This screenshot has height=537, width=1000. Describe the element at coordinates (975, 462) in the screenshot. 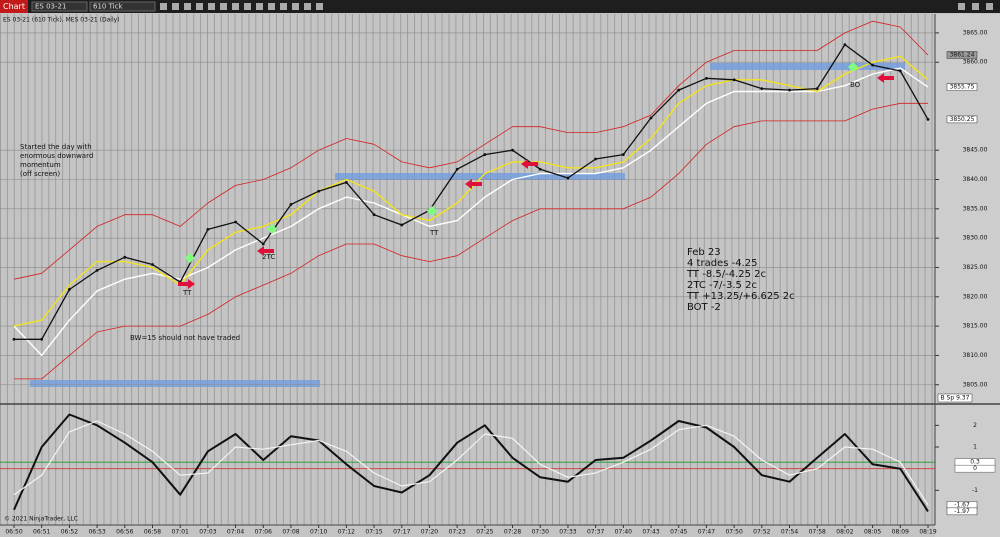

I see `level-tag-label: 0.3` at that location.